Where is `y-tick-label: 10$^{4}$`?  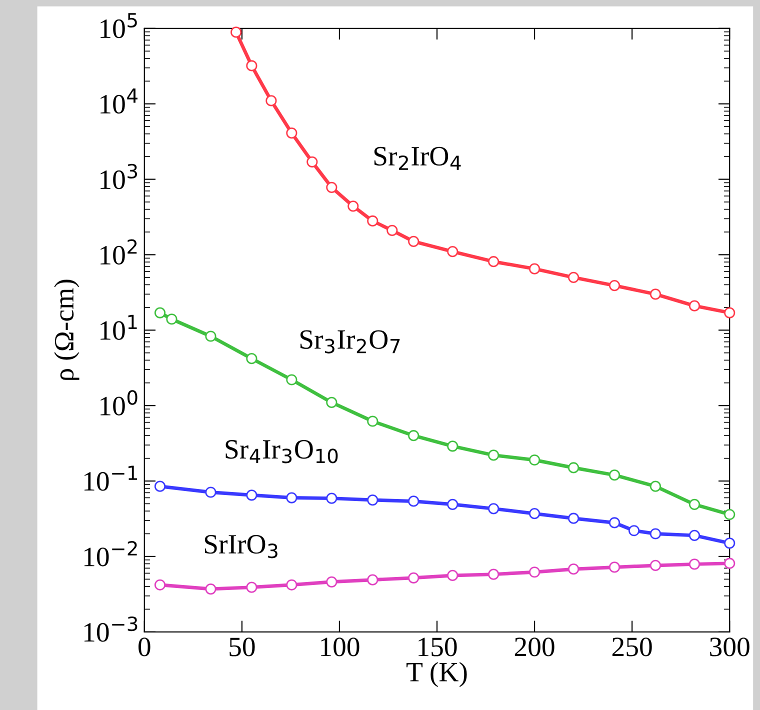
y-tick-label: 10$^{4}$ is located at coordinates (119, 101).